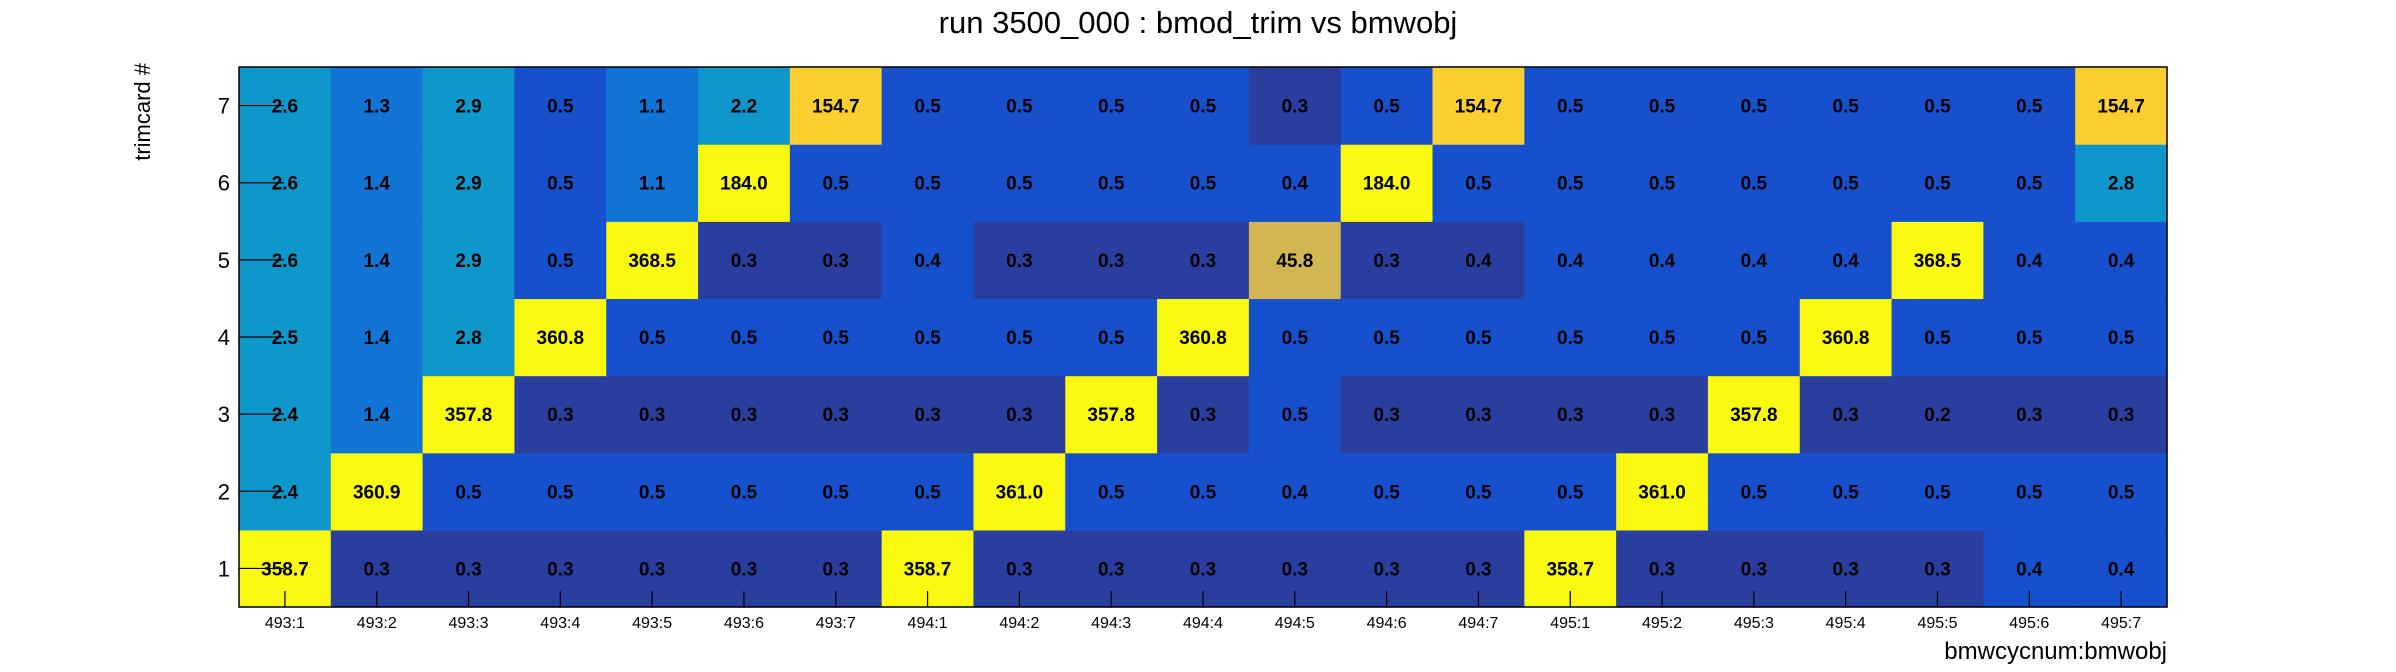  Describe the element at coordinates (1198, 22) in the screenshot. I see `chart-title: run 3500_000 : bmod_trim vs bmwobj` at that location.